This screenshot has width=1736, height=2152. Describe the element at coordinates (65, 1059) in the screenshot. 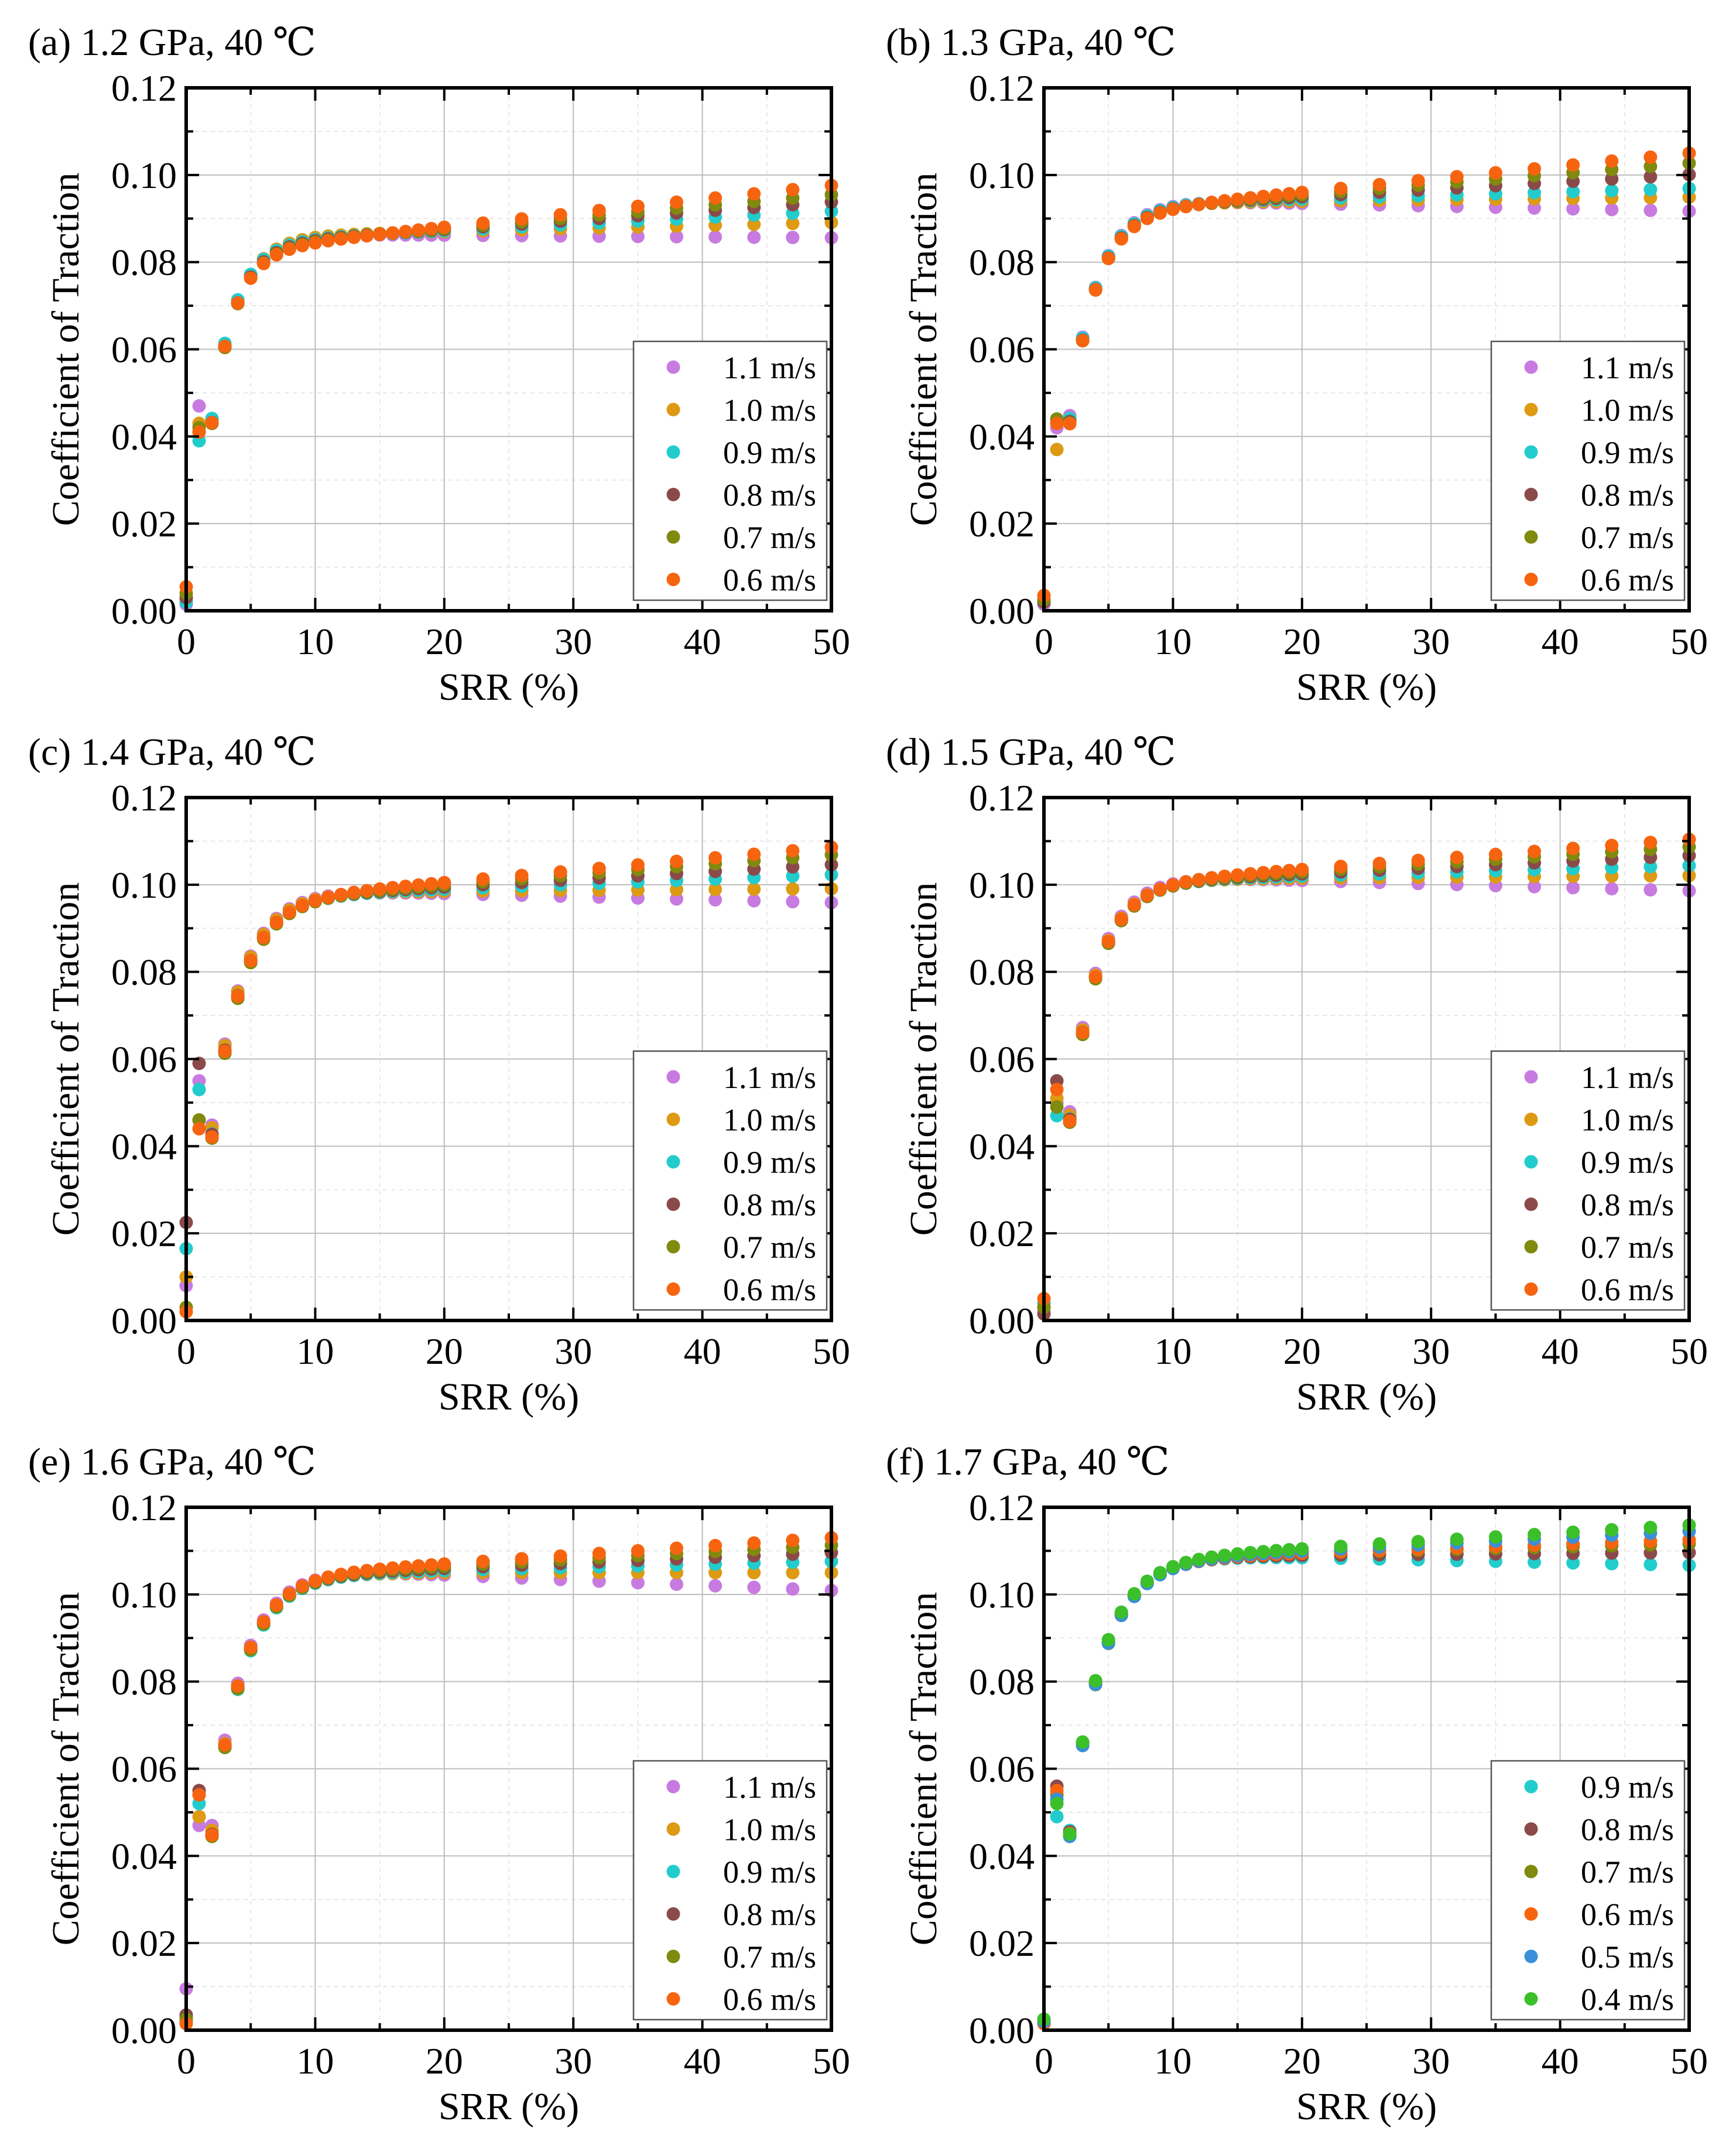

I see `y-axis-label: Coefficient of Traction` at that location.